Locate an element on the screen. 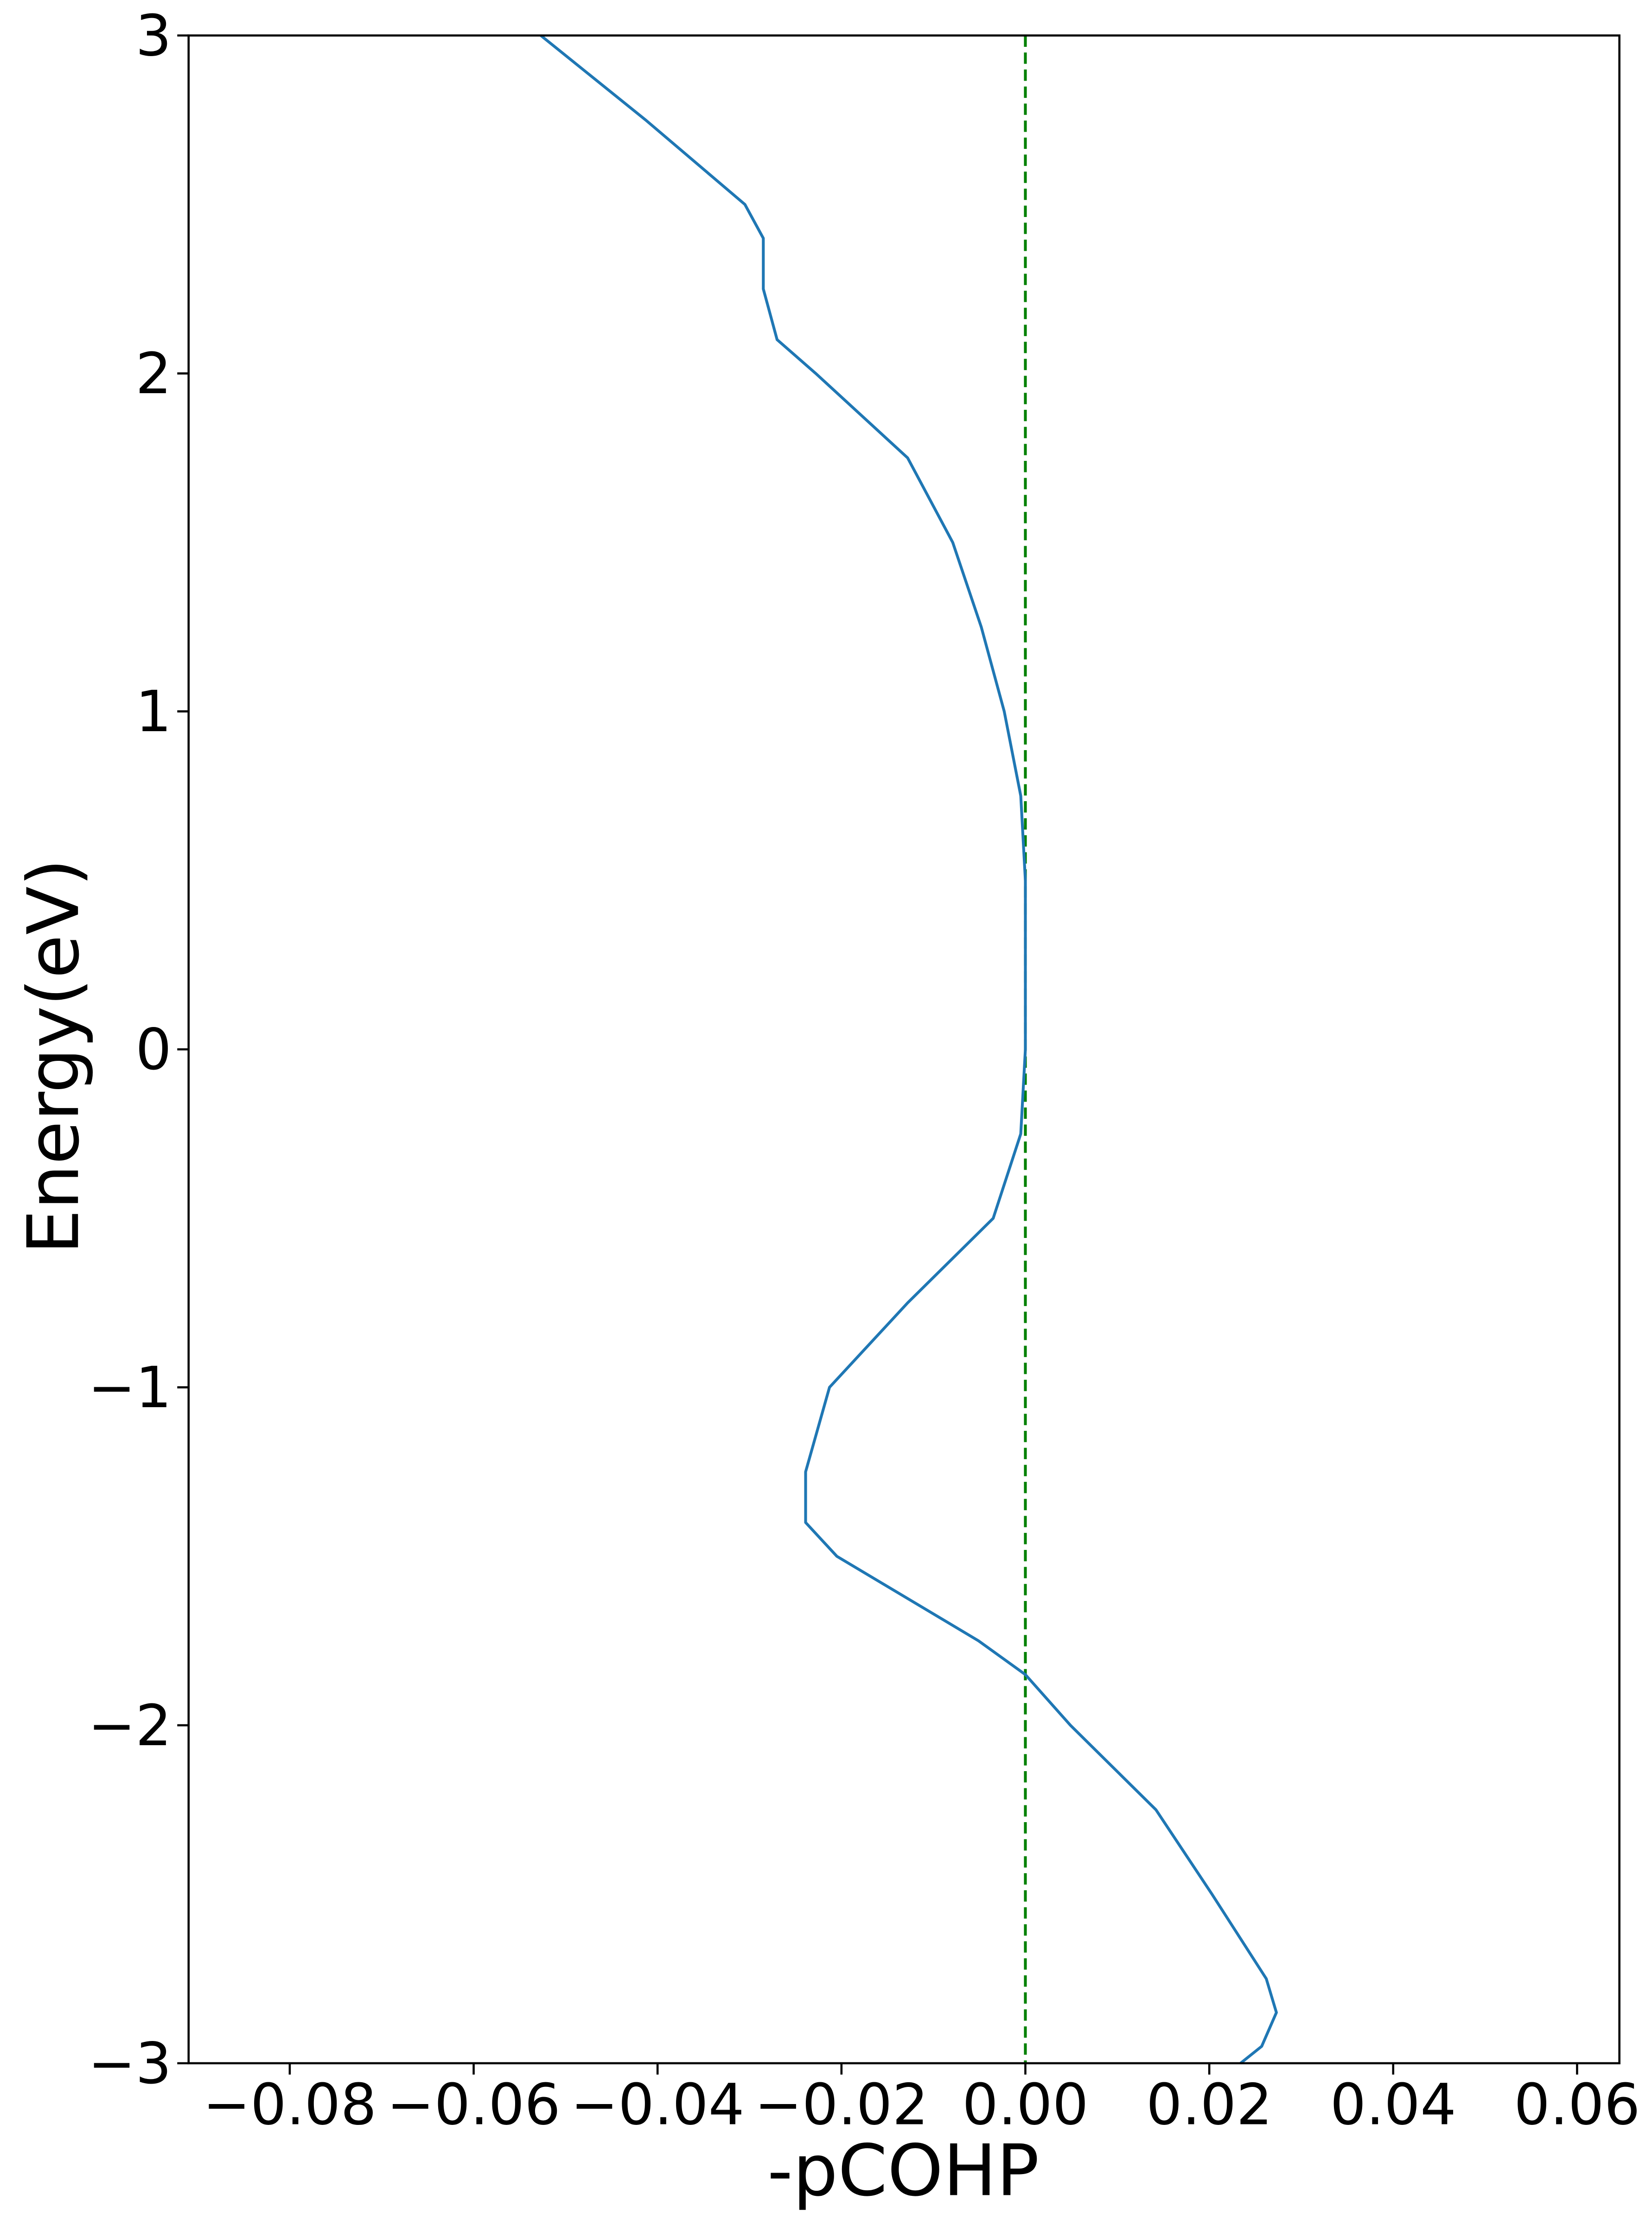  x-tick-label: 0.06 is located at coordinates (1577, 2104).